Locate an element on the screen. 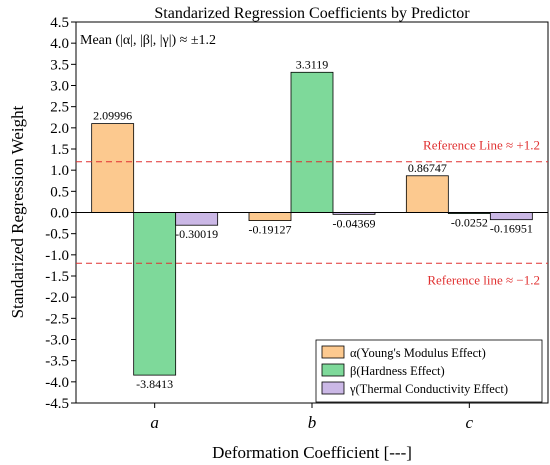 This screenshot has width=550, height=465. legend-entry: β(Hardness Effect) is located at coordinates (397, 371).